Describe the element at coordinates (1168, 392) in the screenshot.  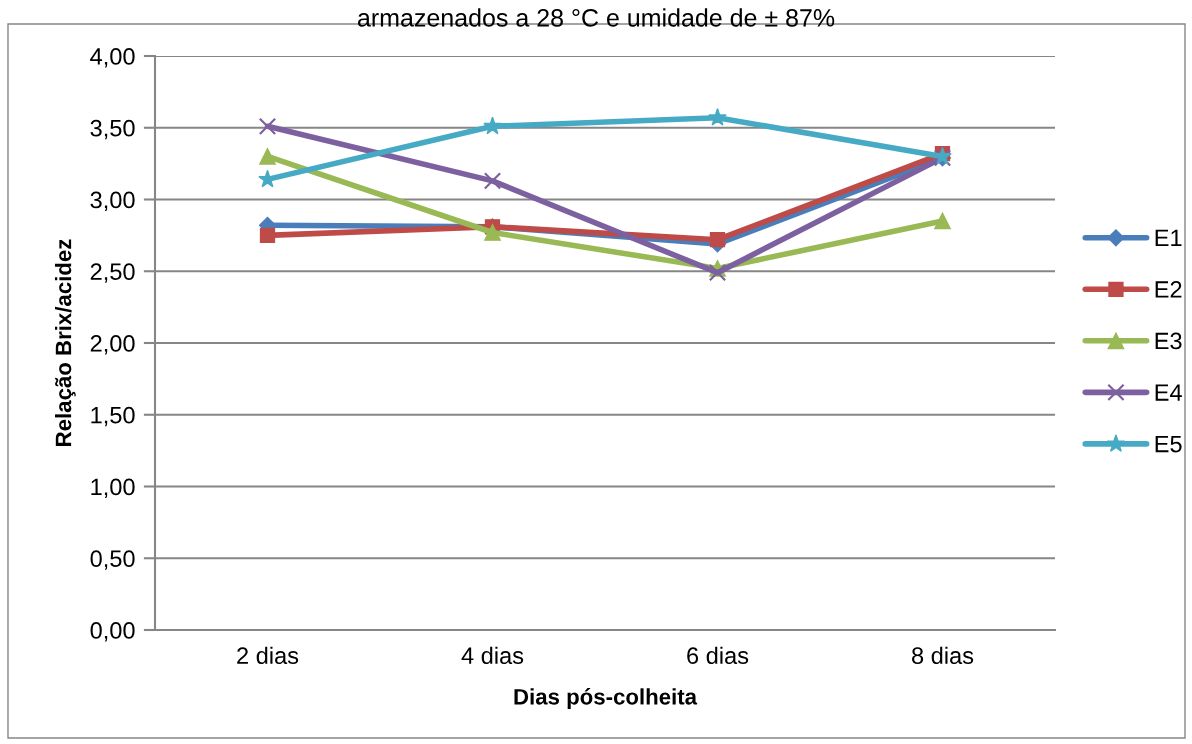
I see `legend-label: E4` at that location.